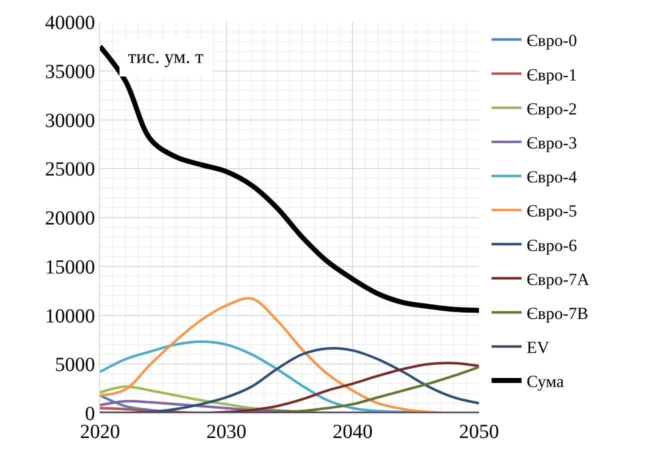 This screenshot has width=649, height=458. Describe the element at coordinates (551, 40) in the screenshot. I see `legend-label: Євро-0` at that location.